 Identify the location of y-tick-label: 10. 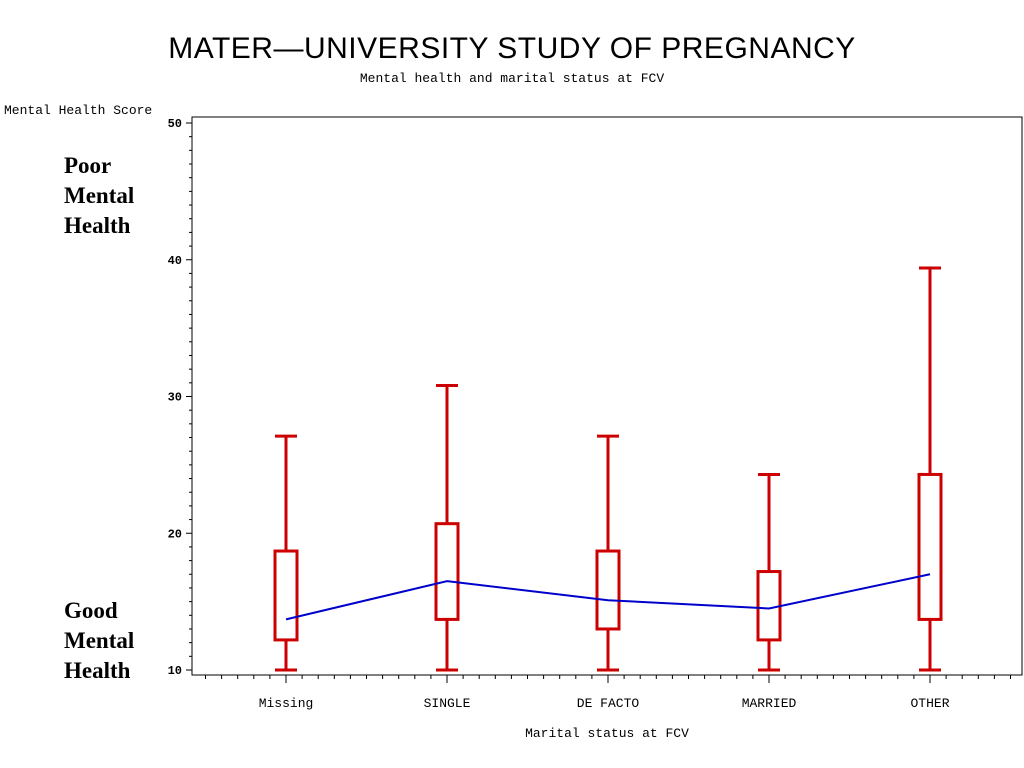
(175, 671).